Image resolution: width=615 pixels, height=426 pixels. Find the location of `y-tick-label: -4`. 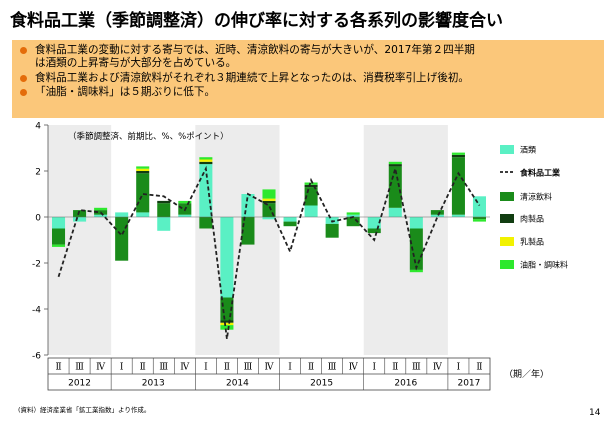

y-tick-label: -4 is located at coordinates (36, 311).